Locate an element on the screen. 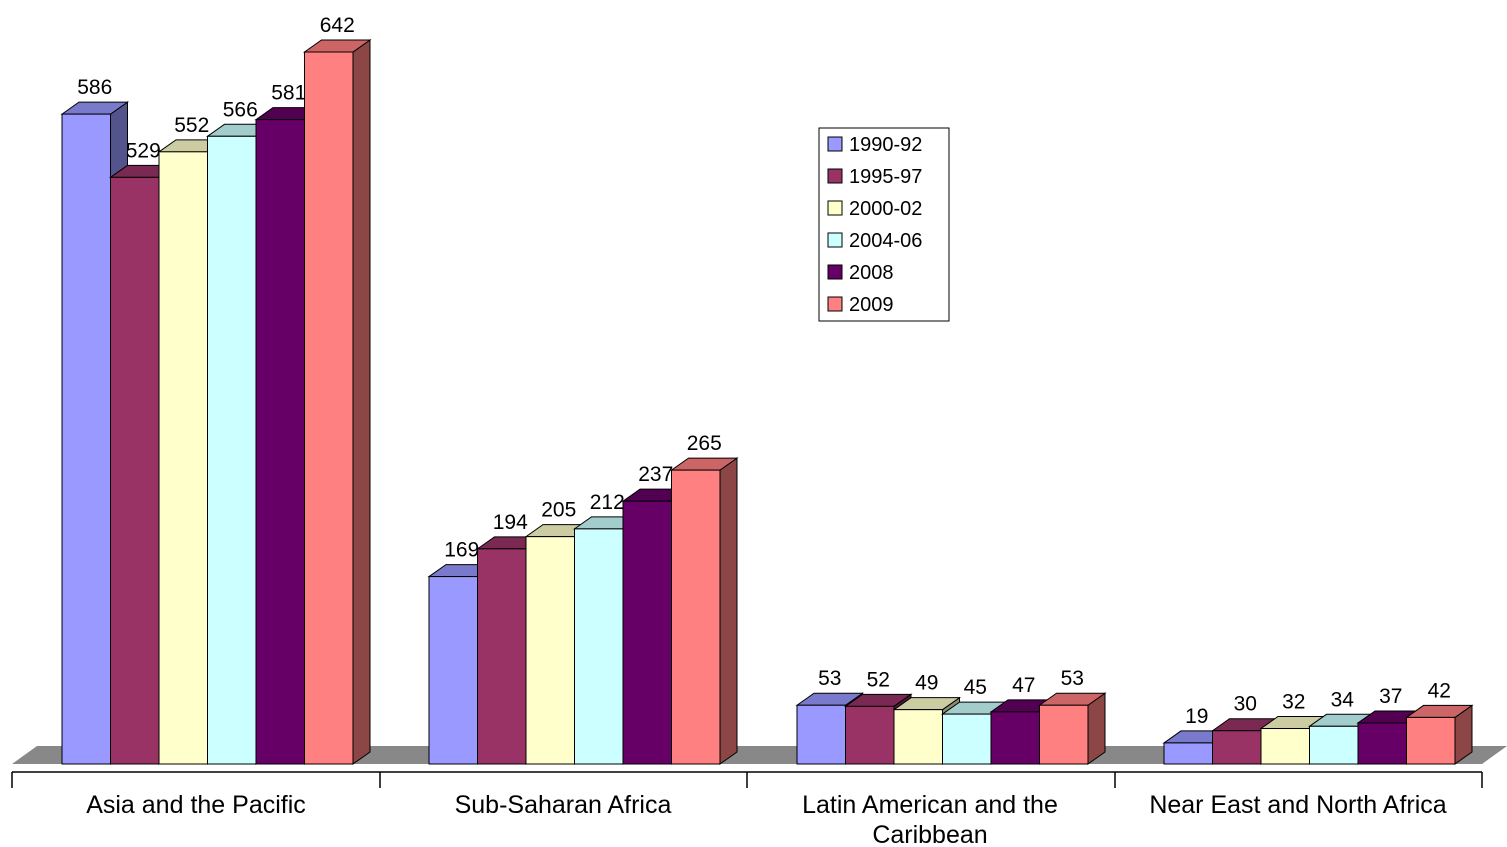  data-label: 581 is located at coordinates (288, 93).